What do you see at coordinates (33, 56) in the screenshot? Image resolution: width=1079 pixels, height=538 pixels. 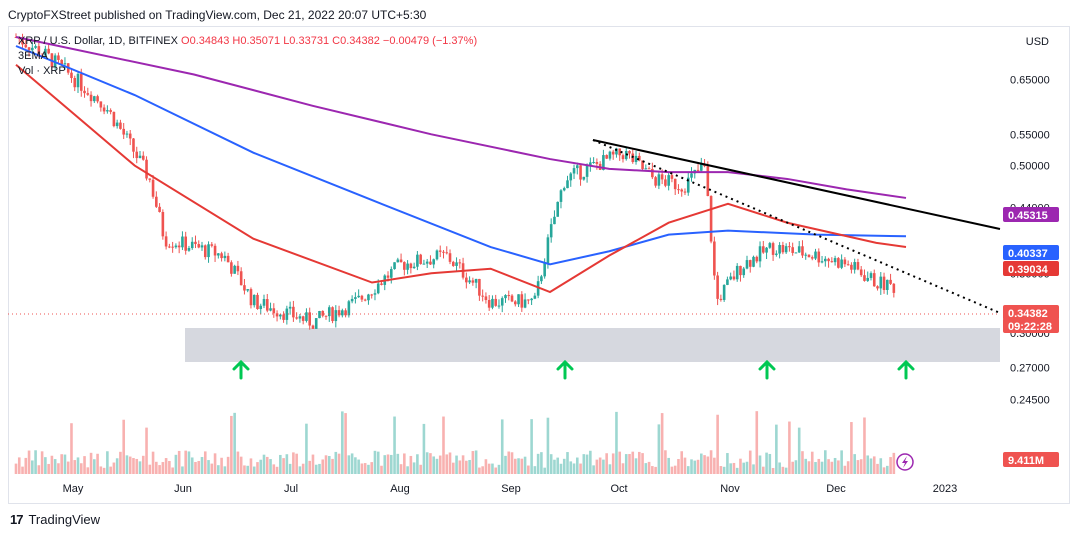 I see `ema-label: 3EMA` at bounding box center [33, 56].